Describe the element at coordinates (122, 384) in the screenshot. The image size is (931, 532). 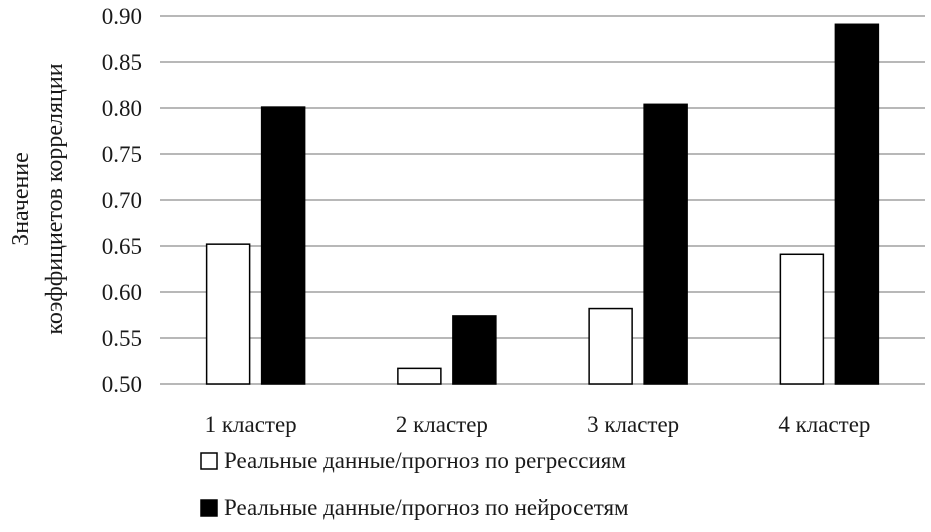
I see `y-tick-label: 0.50` at that location.